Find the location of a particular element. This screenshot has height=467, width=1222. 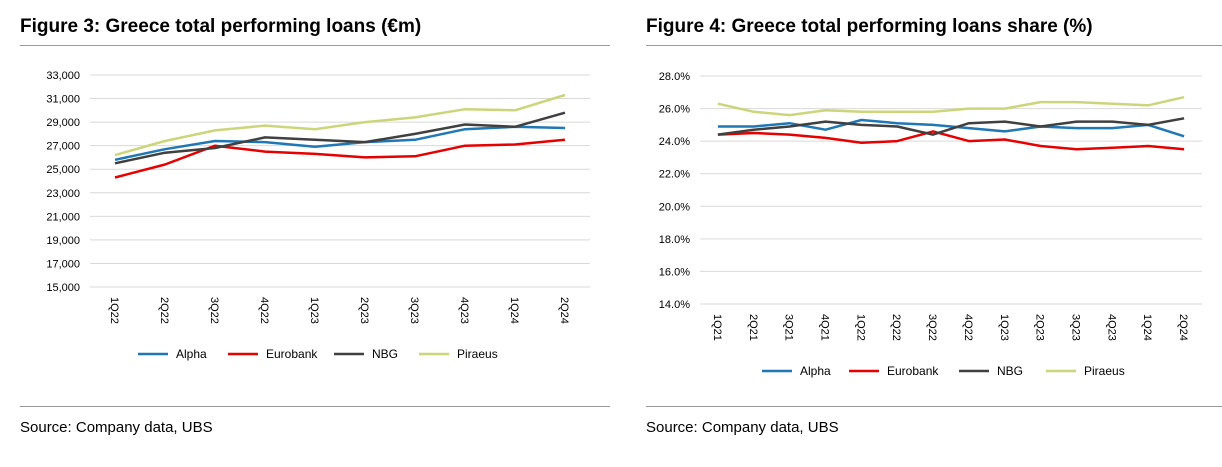

y-tick-label: 28.0% is located at coordinates (674, 77).